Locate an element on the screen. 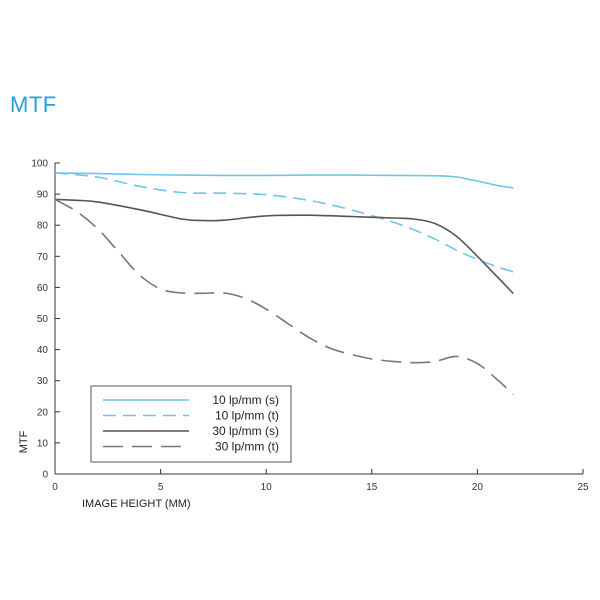 This screenshot has height=600, width=600. x-tick-label: 15 is located at coordinates (372, 487).